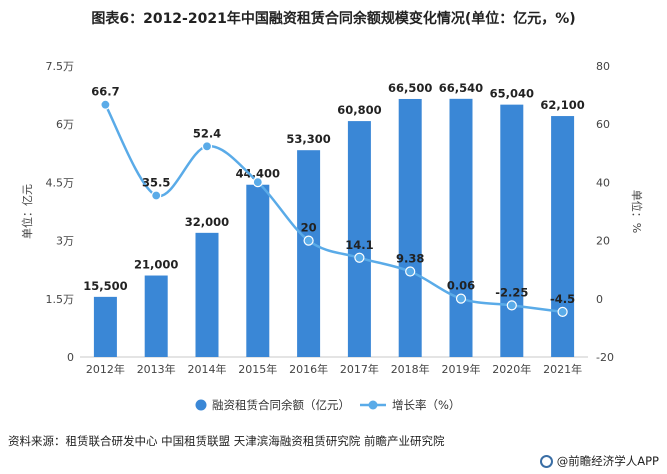 The image size is (667, 474). Describe the element at coordinates (60, 299) in the screenshot. I see `y-left-tick-label: 1.5万` at that location.